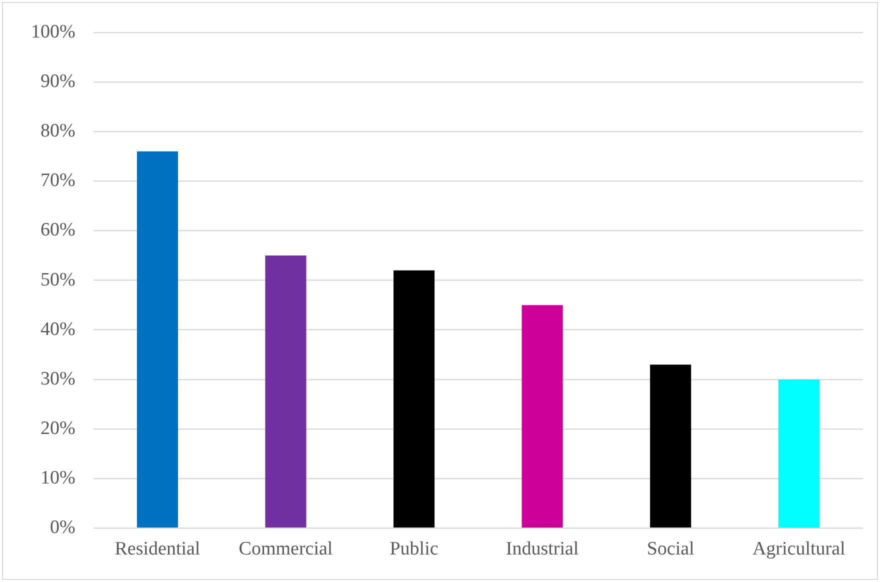  Describe the element at coordinates (414, 549) in the screenshot. I see `x-tick-label: Public` at that location.